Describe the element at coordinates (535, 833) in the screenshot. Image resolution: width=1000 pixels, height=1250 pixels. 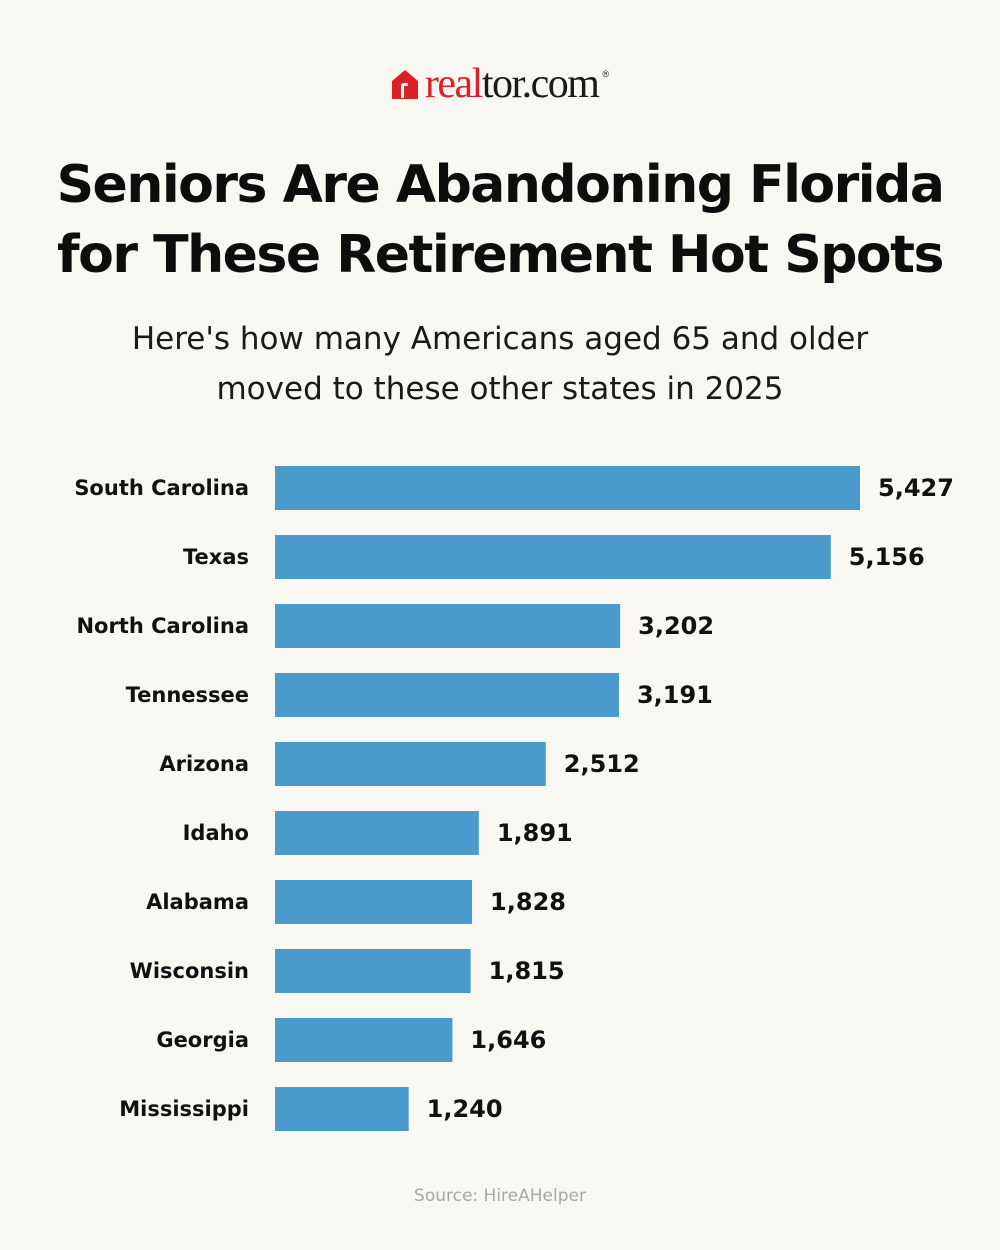
I see `value-label-5: 1,891` at that location.